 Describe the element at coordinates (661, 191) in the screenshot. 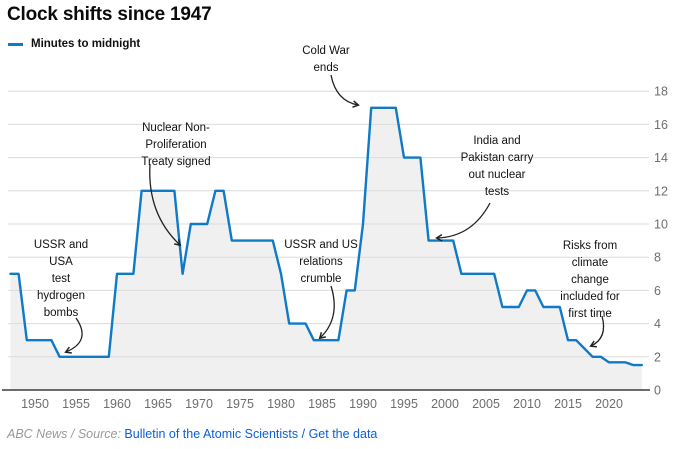

I see `y-tick-label: 12` at that location.